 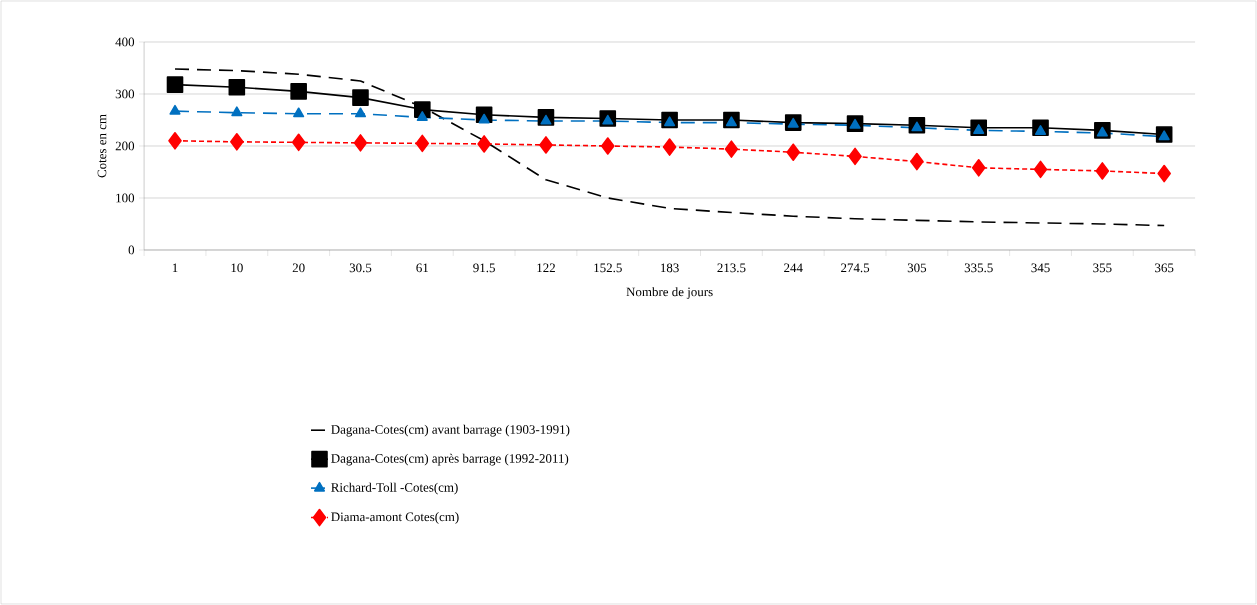 I want to click on y-tick-label: 400, so click(x=125, y=42).